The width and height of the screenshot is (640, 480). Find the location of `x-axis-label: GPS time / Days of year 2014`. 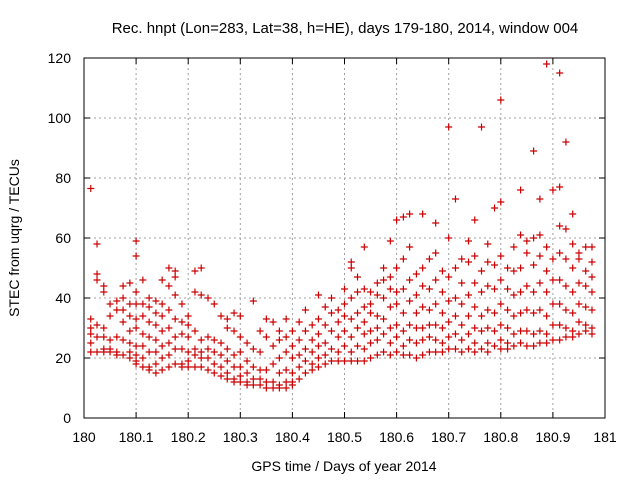

x-axis-label: GPS time / Days of year 2014 is located at coordinates (343, 466).